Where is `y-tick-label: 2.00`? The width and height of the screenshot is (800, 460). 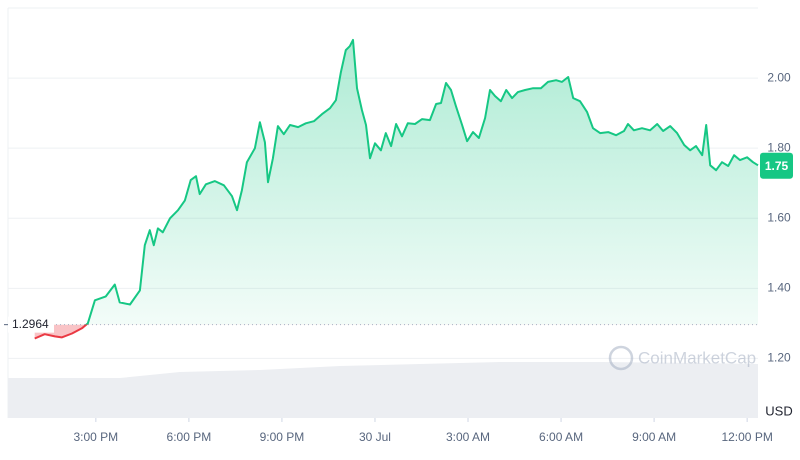
y-tick-label: 2.00 is located at coordinates (779, 77).